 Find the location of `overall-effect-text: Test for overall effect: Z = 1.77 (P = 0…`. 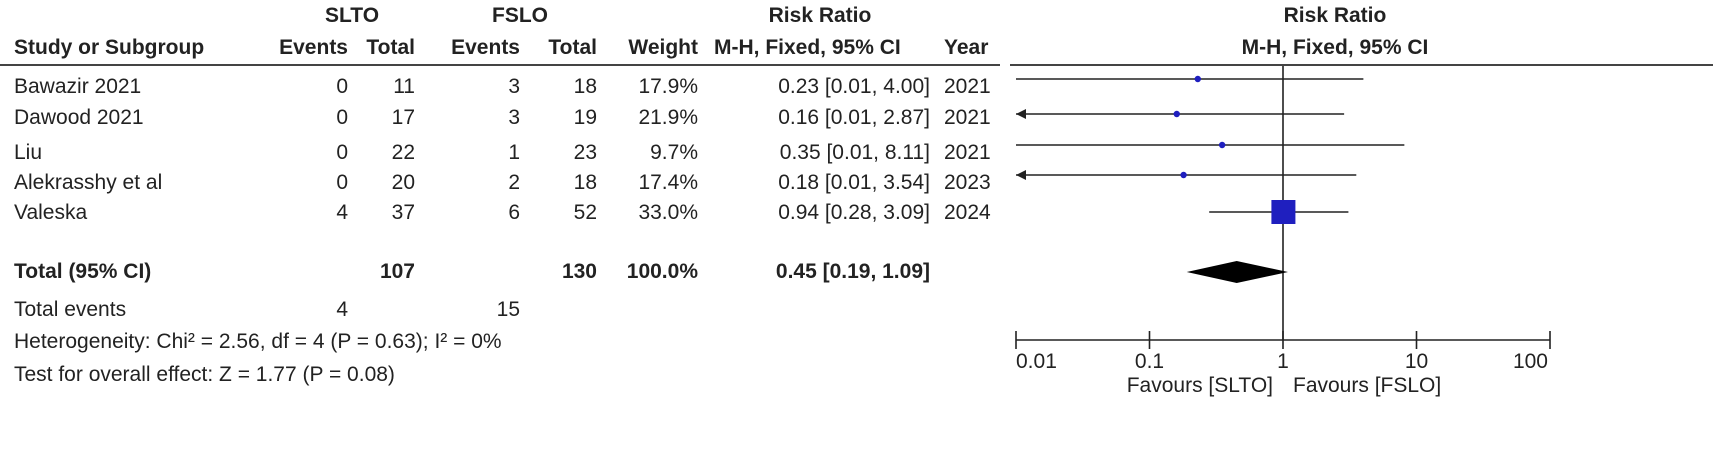

overall-effect-text: Test for overall effect: Z = 1.77 (P = 0… is located at coordinates (204, 374).